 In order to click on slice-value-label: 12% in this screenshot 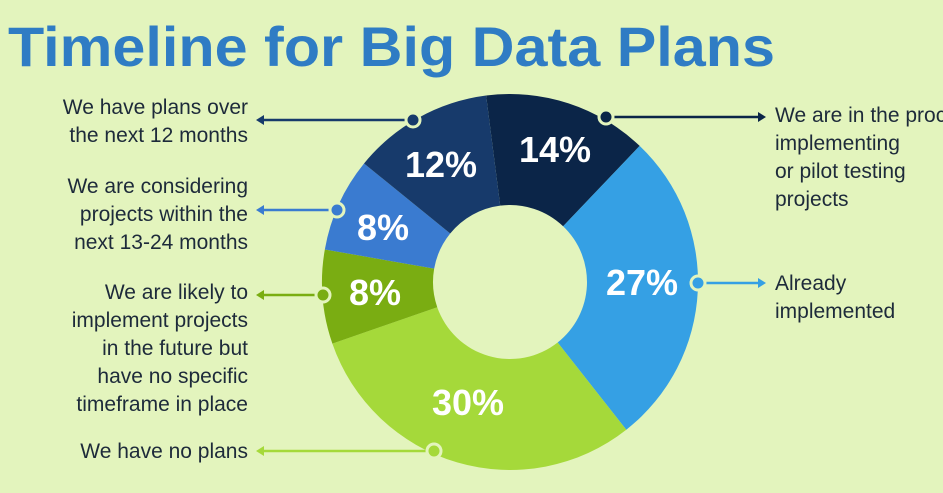, I will do `click(441, 164)`.